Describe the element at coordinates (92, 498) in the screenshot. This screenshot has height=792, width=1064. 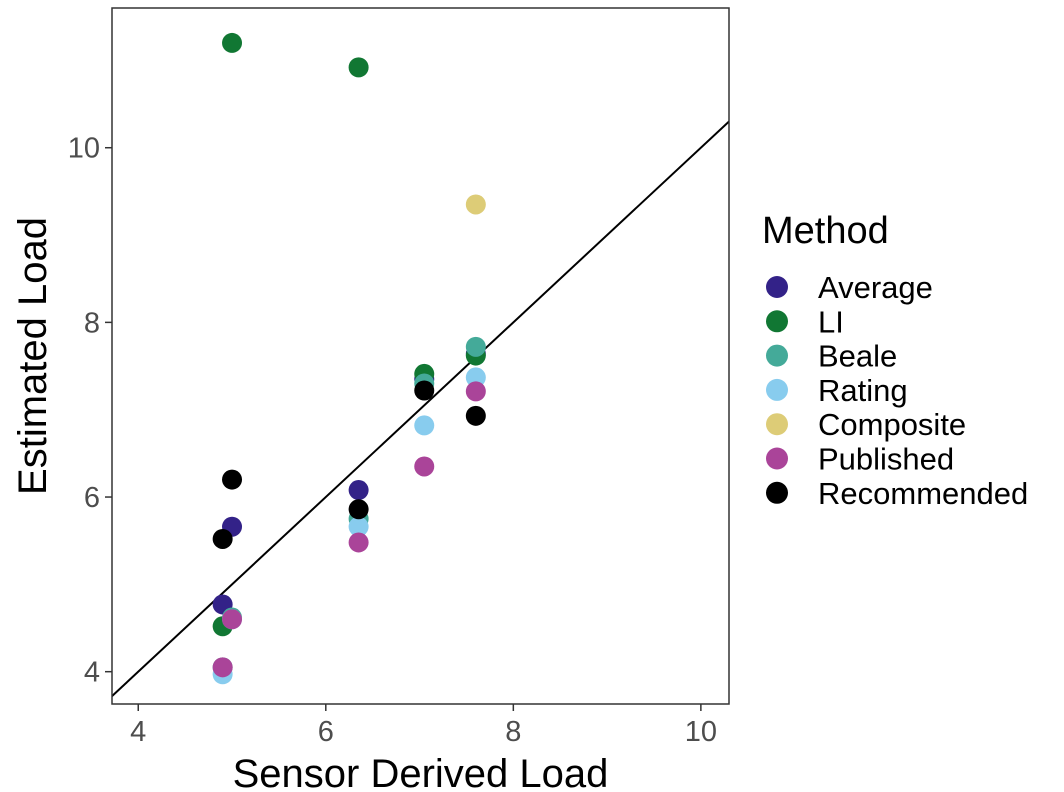
I see `y-tick-label: 6` at that location.